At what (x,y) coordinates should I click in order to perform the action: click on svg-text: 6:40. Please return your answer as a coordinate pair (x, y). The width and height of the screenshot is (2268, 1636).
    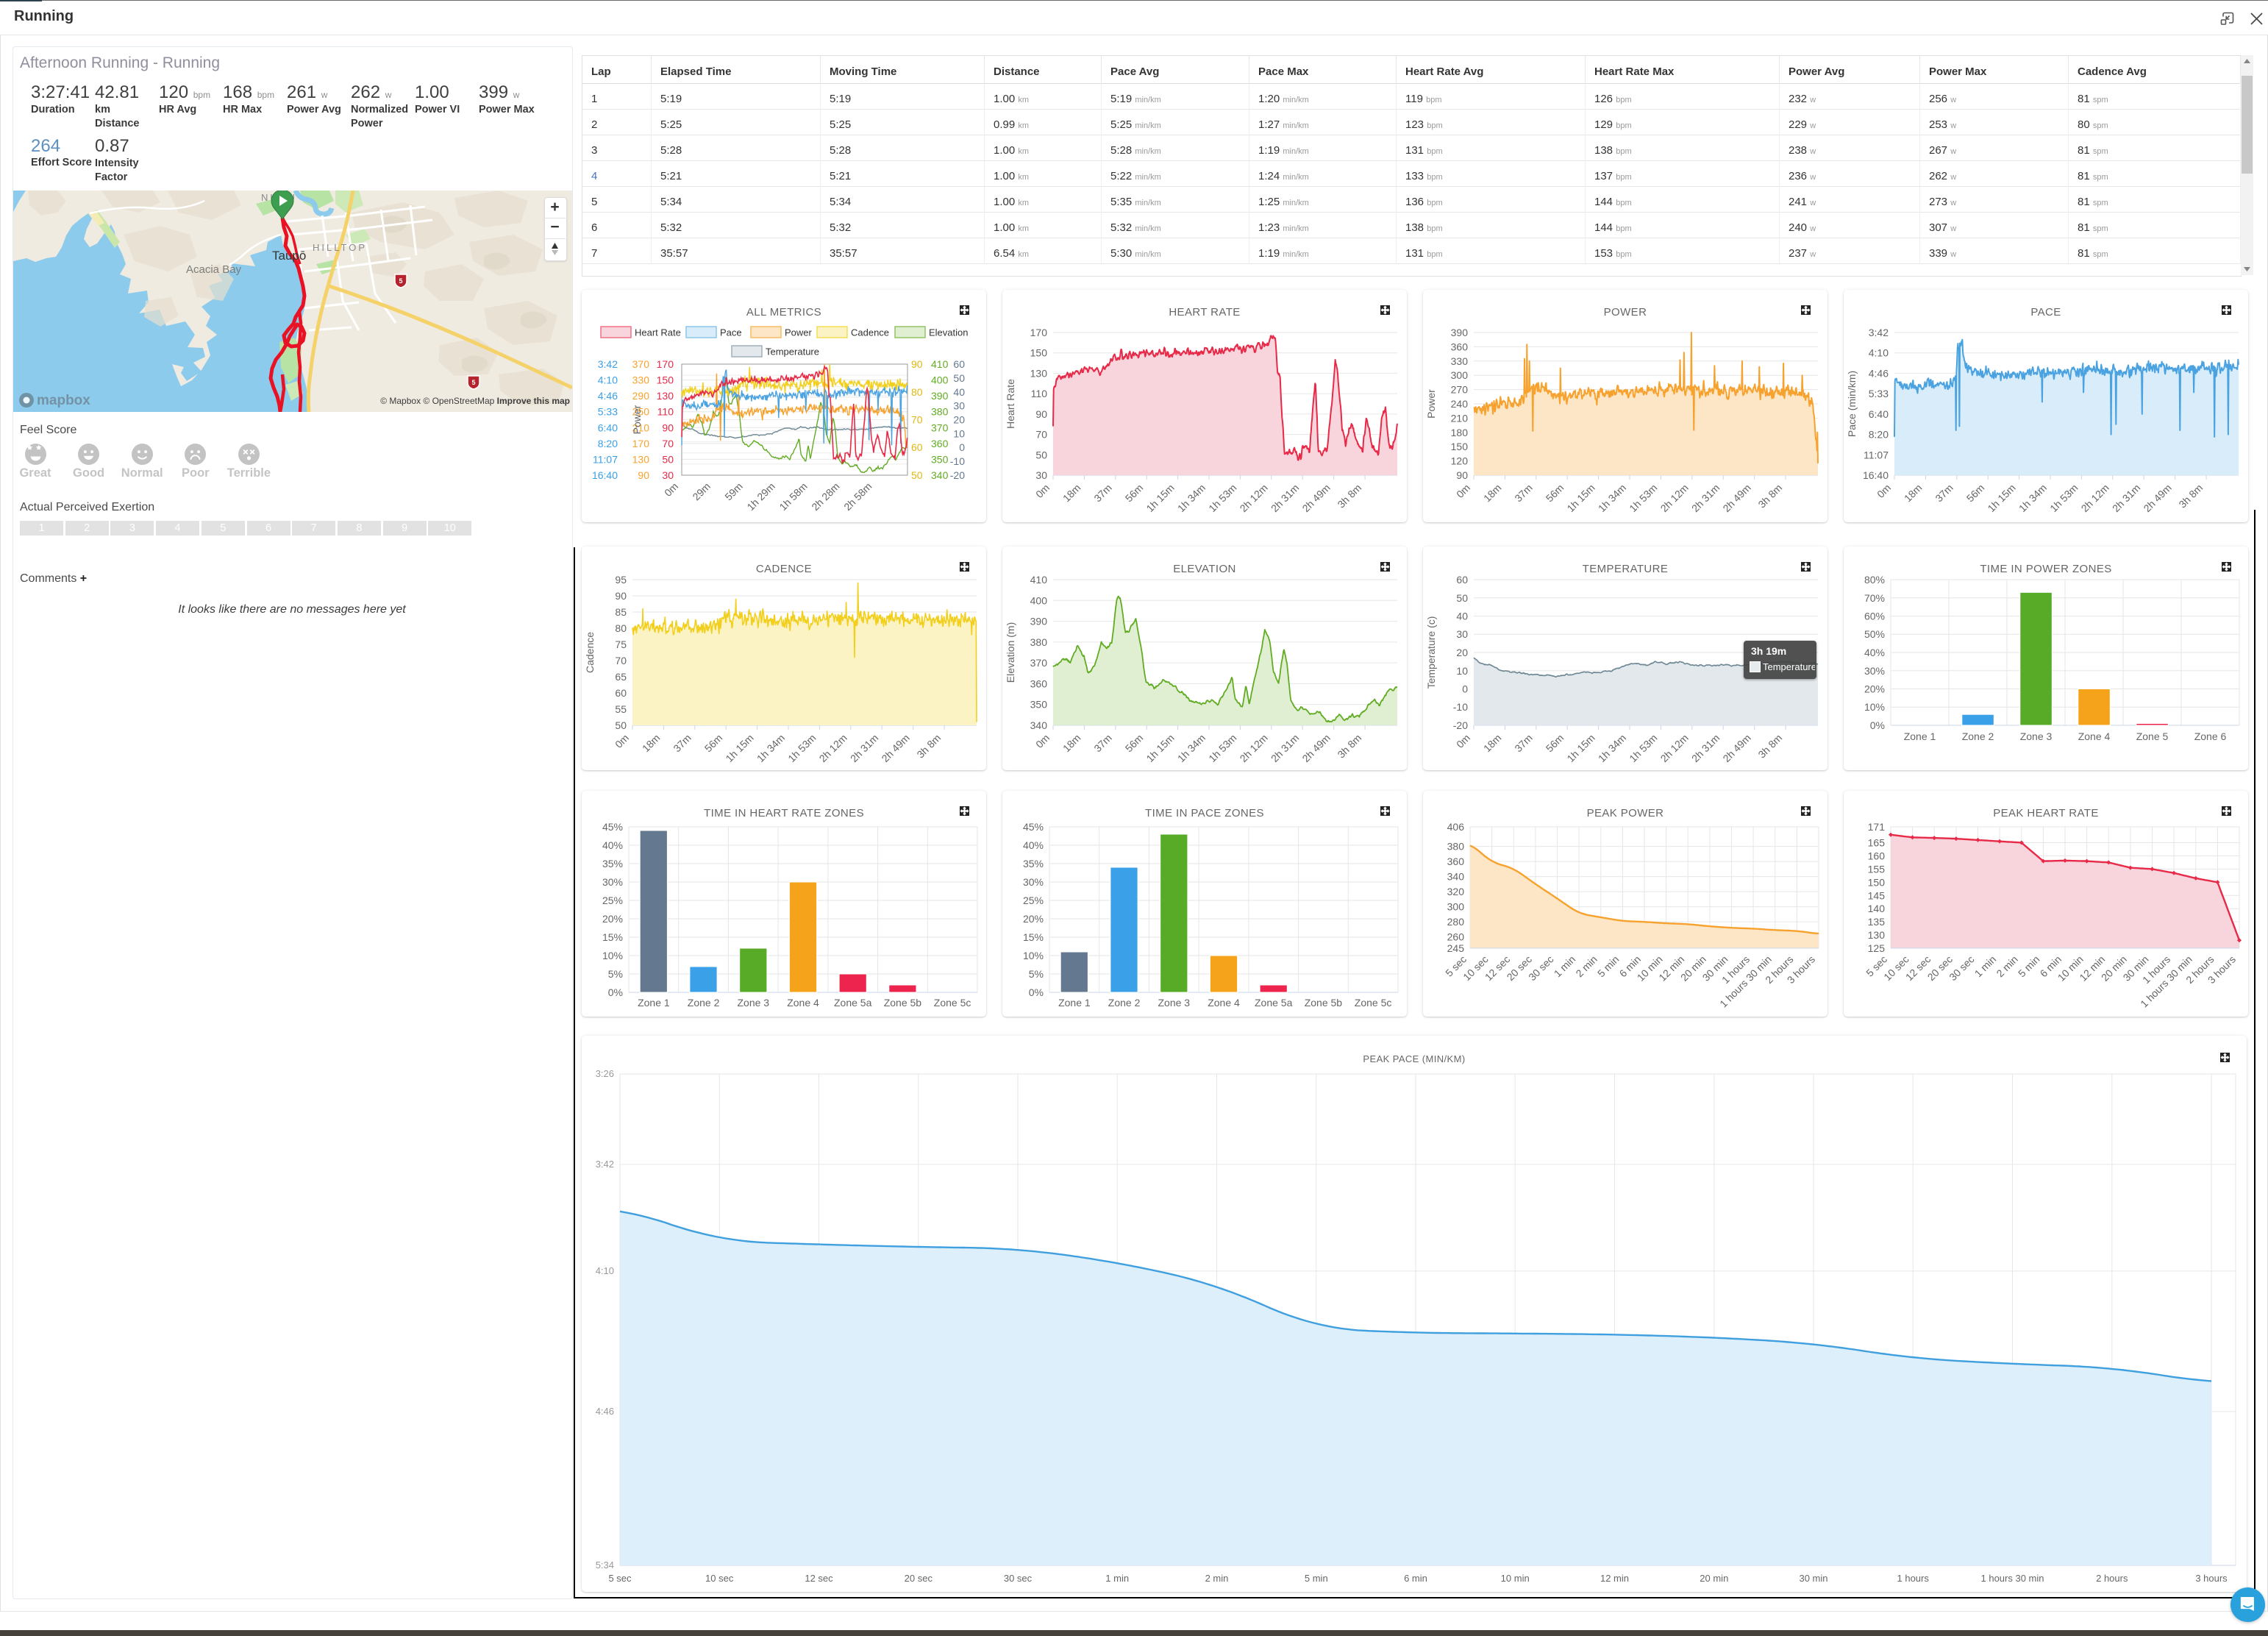
    Looking at the image, I should click on (1879, 414).